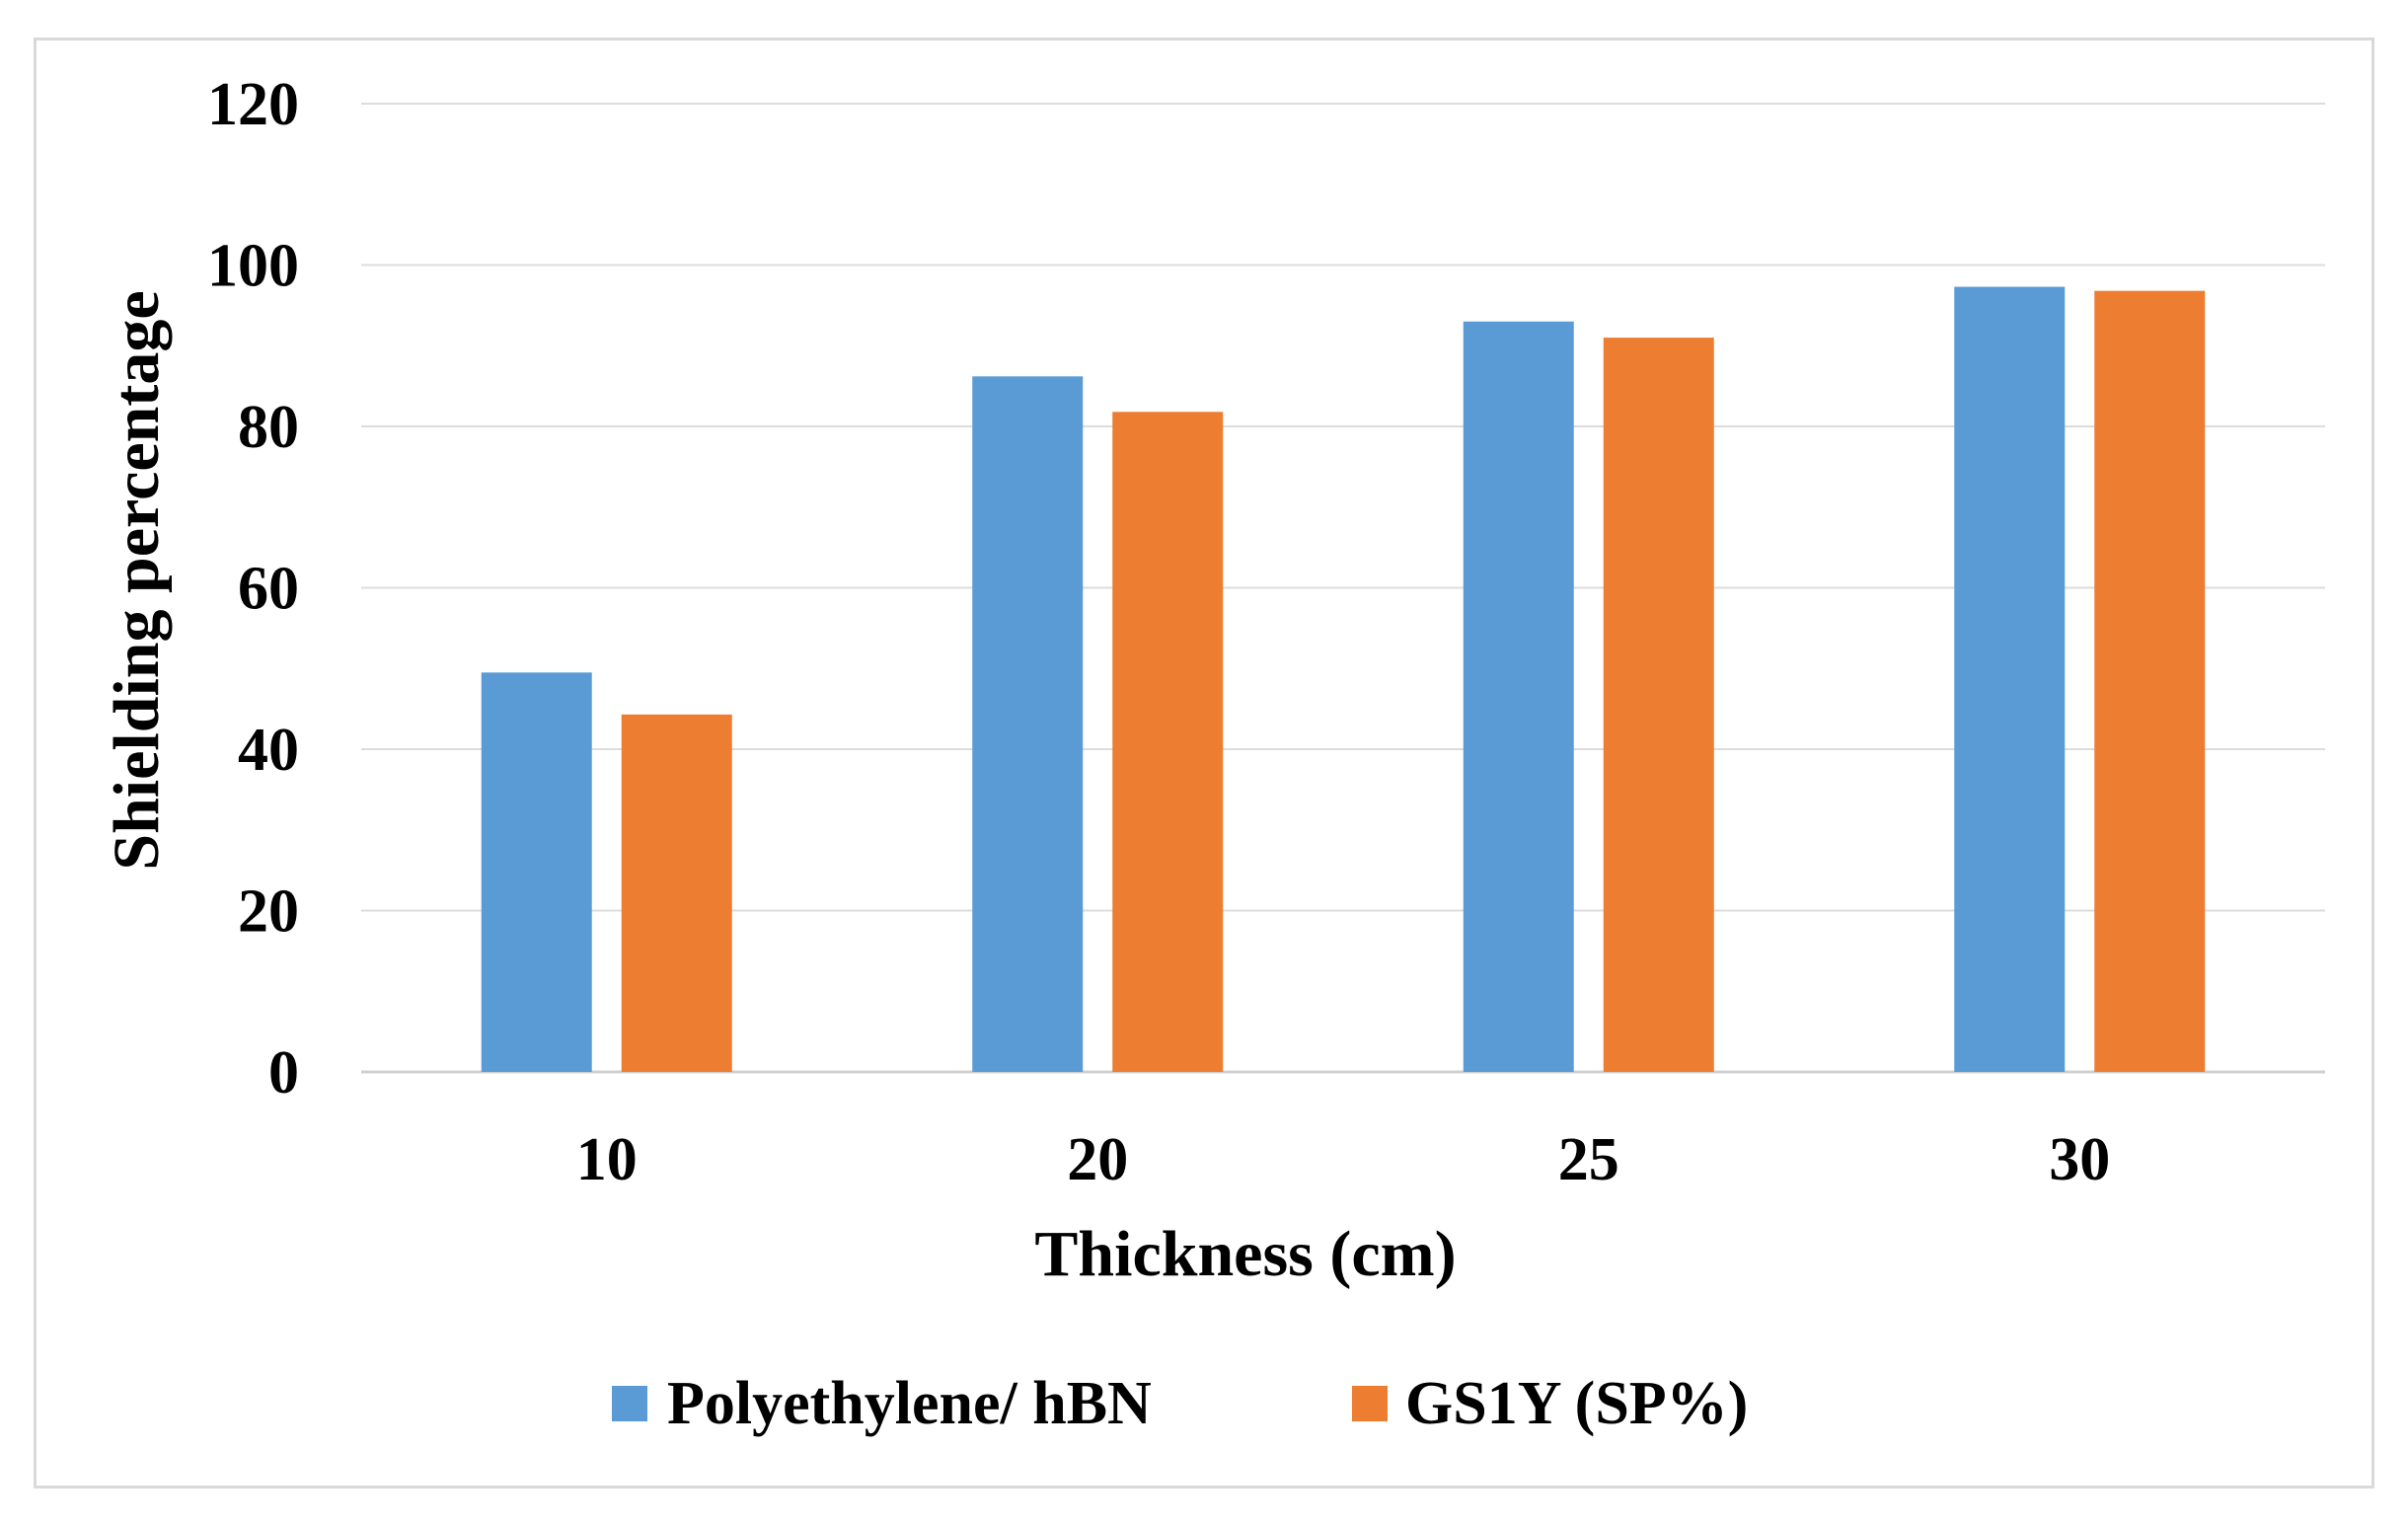 This screenshot has width=2408, height=1526. What do you see at coordinates (269, 589) in the screenshot?
I see `y-tick-label: 60` at bounding box center [269, 589].